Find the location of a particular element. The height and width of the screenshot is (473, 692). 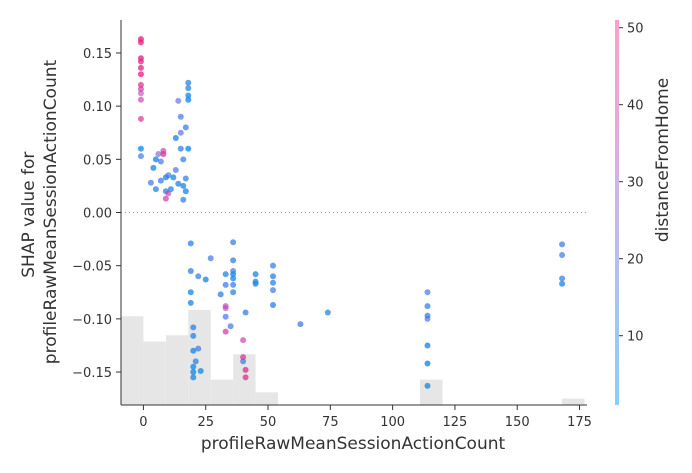

x-tick-label: 25 is located at coordinates (205, 422).